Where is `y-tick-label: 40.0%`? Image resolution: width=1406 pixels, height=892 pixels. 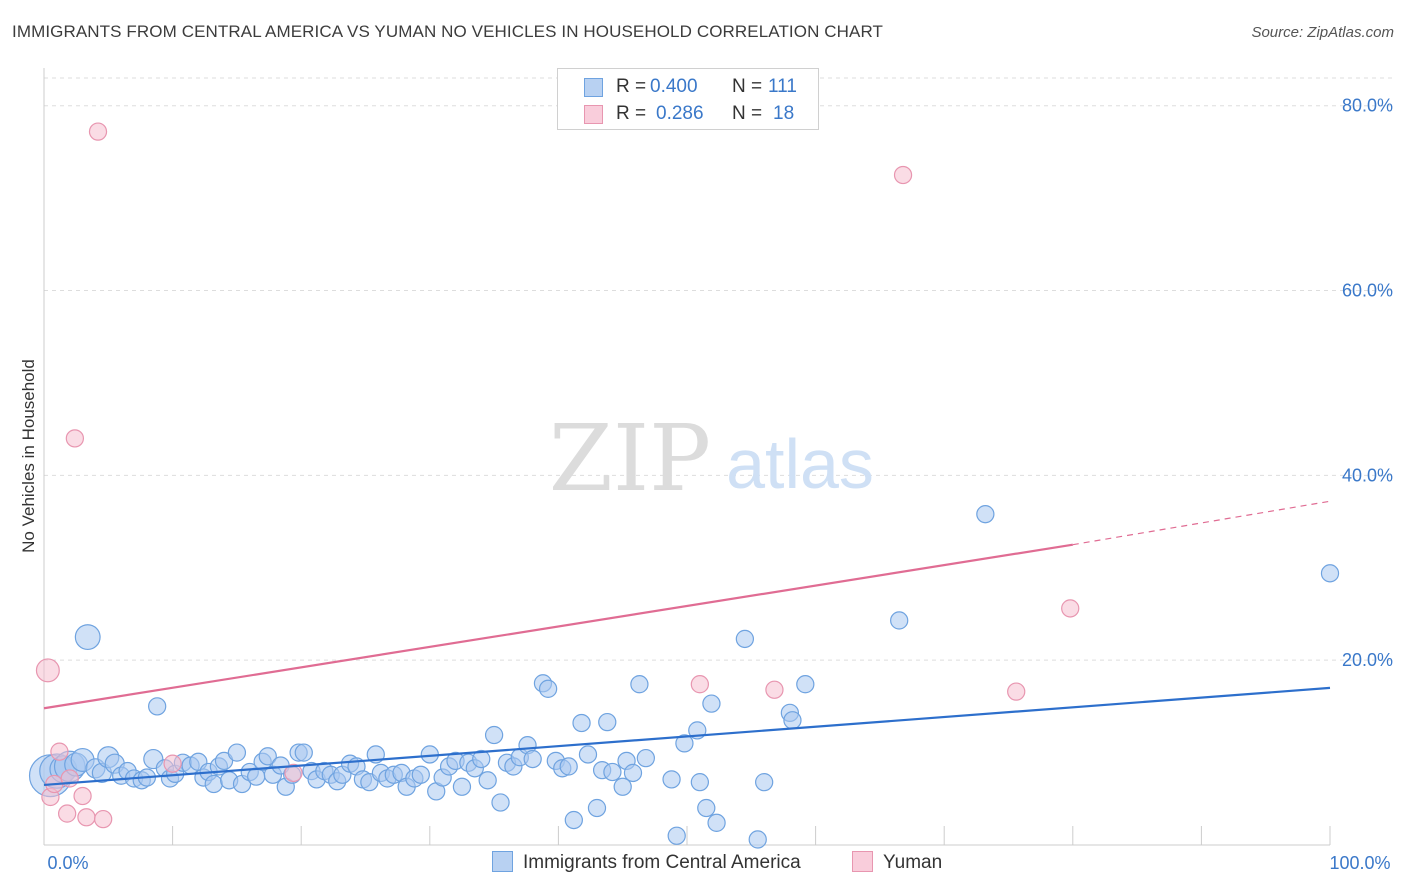
y-tick-label: 40.0% is located at coordinates (1367, 475).